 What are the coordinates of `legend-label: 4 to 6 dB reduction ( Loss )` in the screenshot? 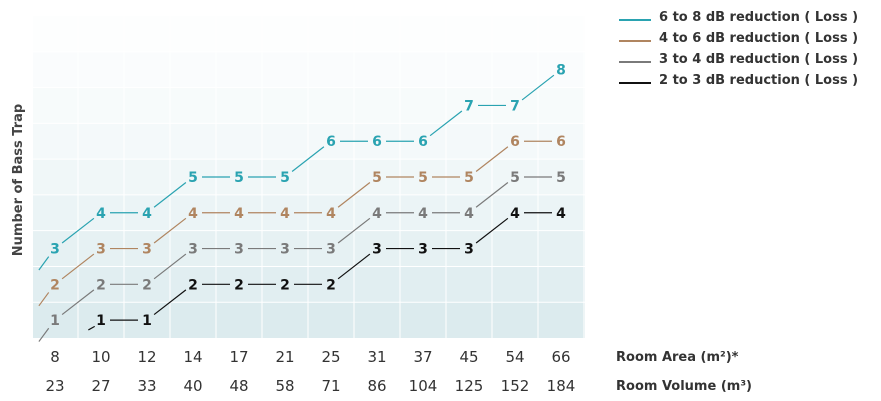 It's located at (758, 38).